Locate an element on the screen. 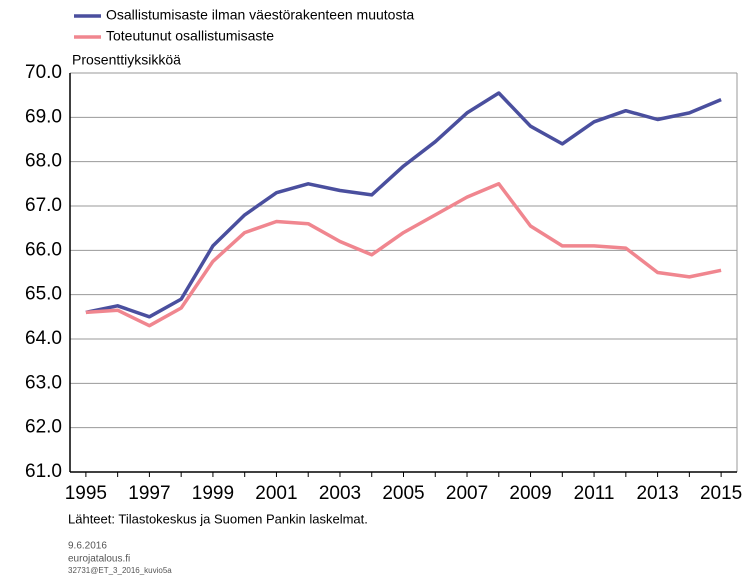 The height and width of the screenshot is (583, 746). x-tick-label: 1999 is located at coordinates (213, 493).